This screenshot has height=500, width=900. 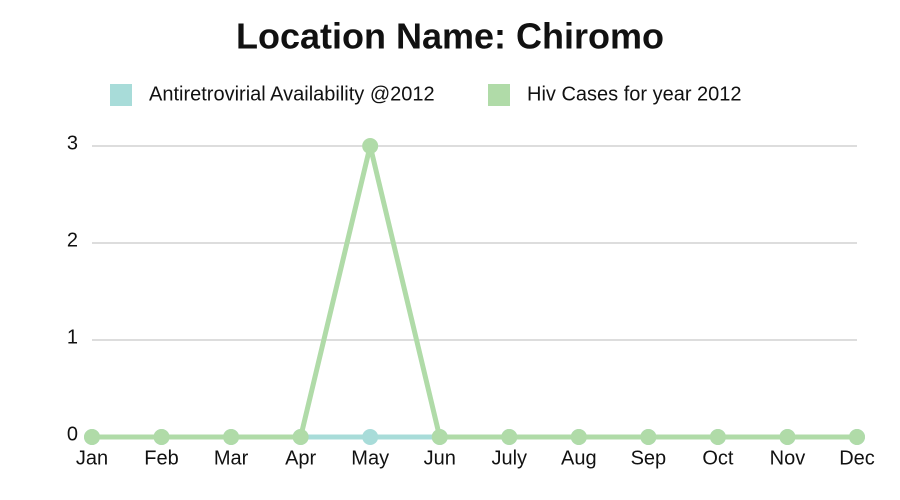 What do you see at coordinates (92, 458) in the screenshot?
I see `x-tick-label: Jan` at bounding box center [92, 458].